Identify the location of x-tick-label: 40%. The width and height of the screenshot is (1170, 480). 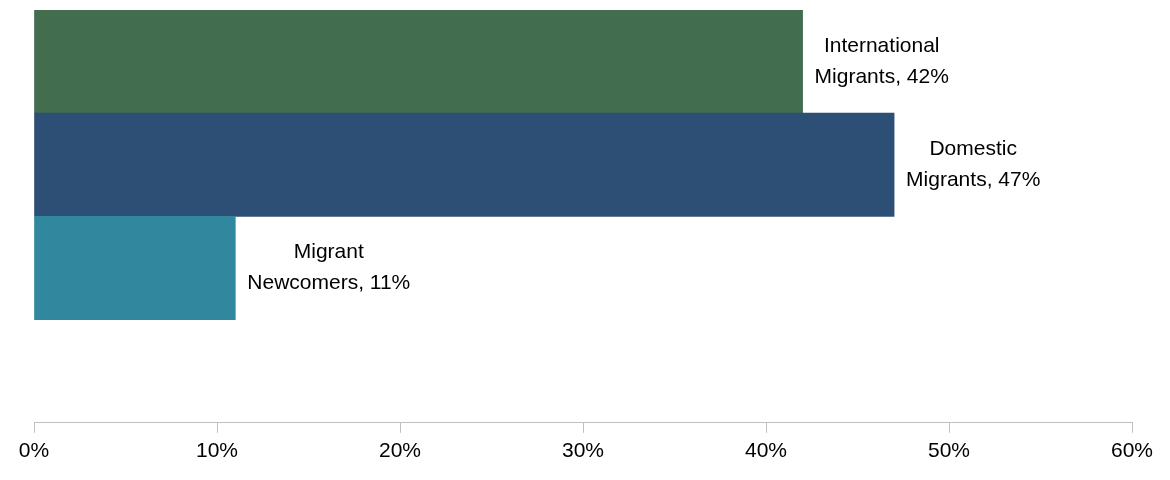
(766, 450).